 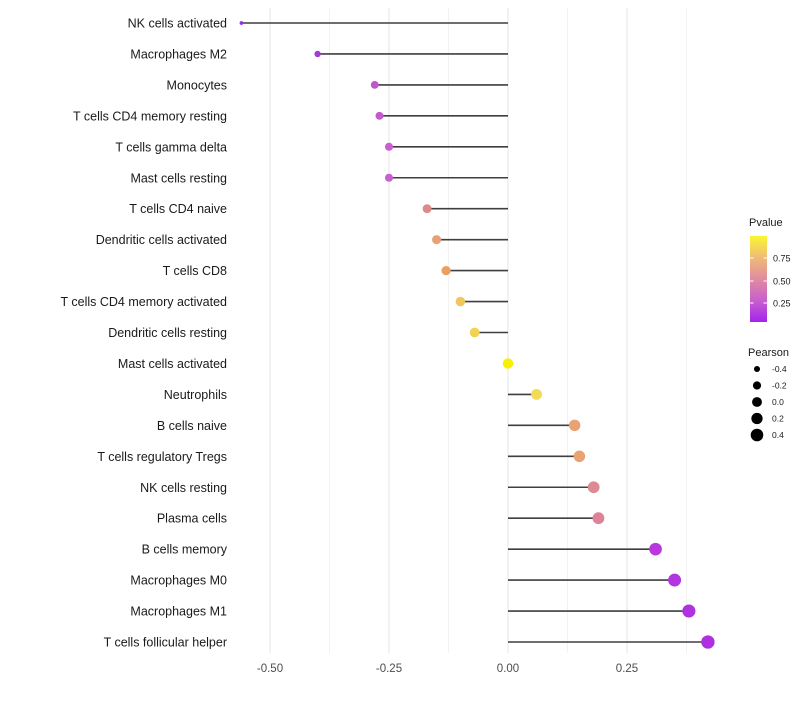 What do you see at coordinates (195, 395) in the screenshot?
I see `category-label: Neutrophils` at bounding box center [195, 395].